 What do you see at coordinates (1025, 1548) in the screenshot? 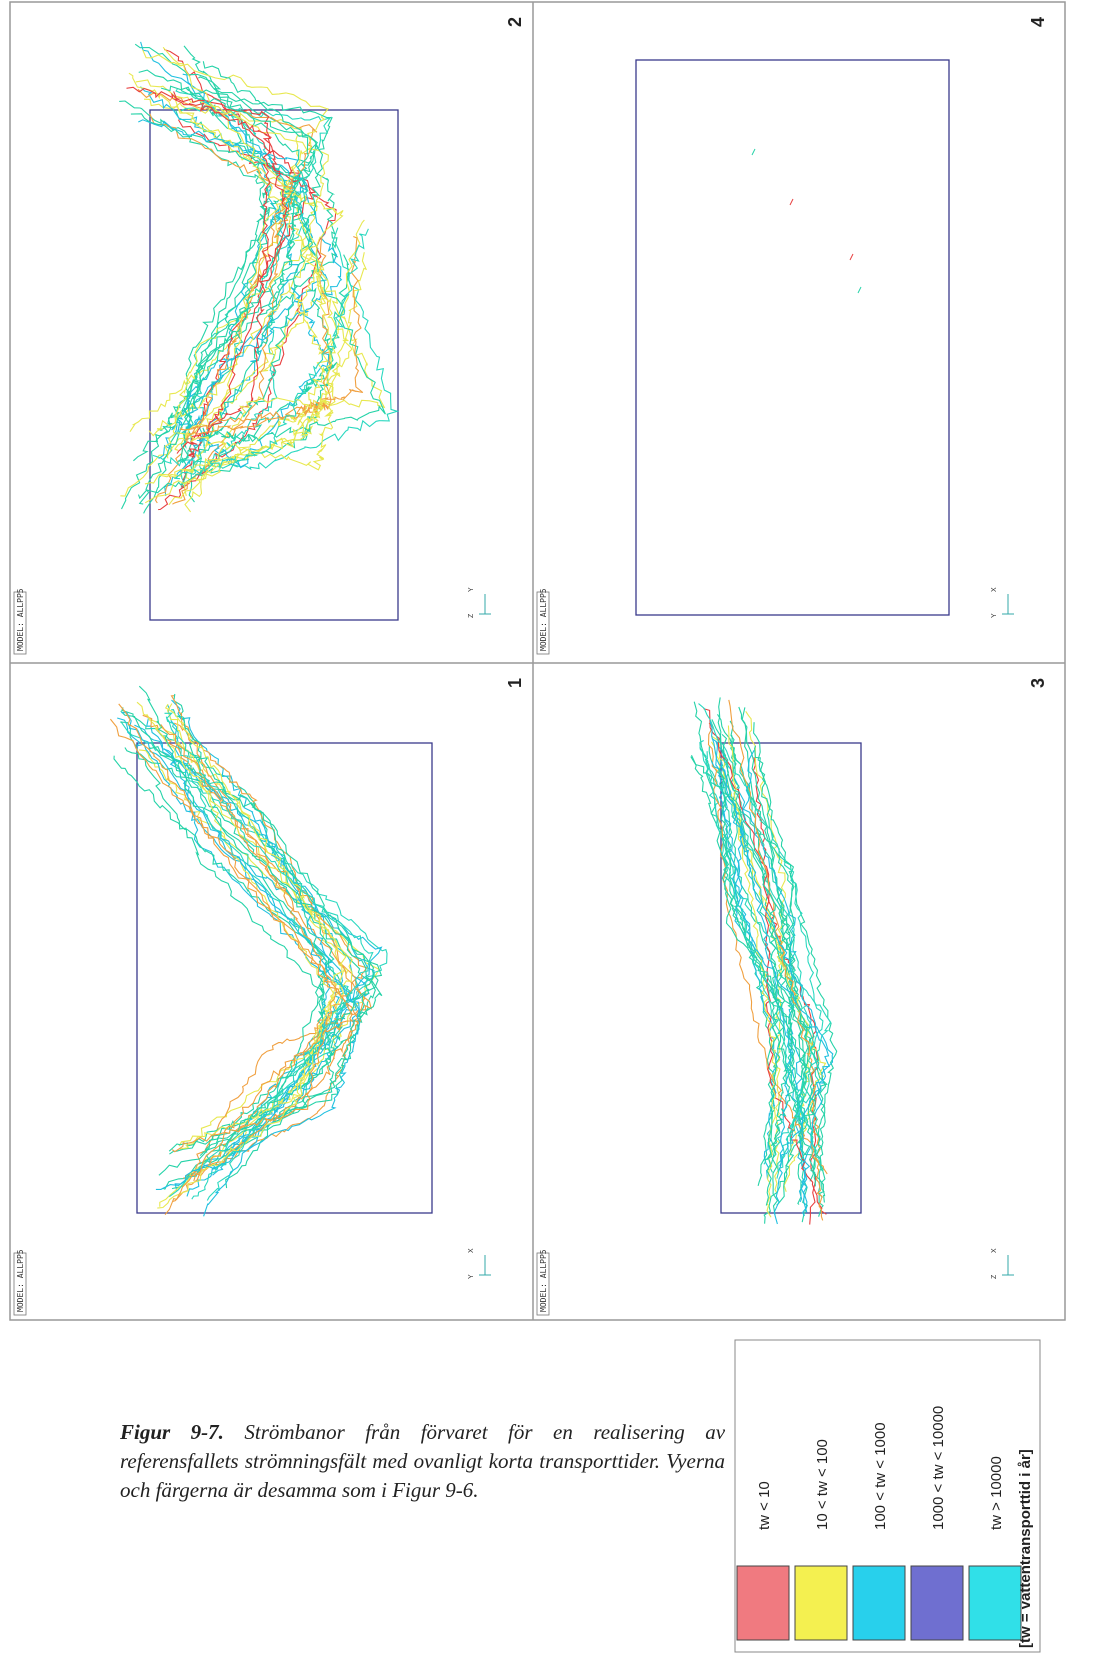
I see `legend-note: [tw = vattentransporttid i år]` at bounding box center [1025, 1548].